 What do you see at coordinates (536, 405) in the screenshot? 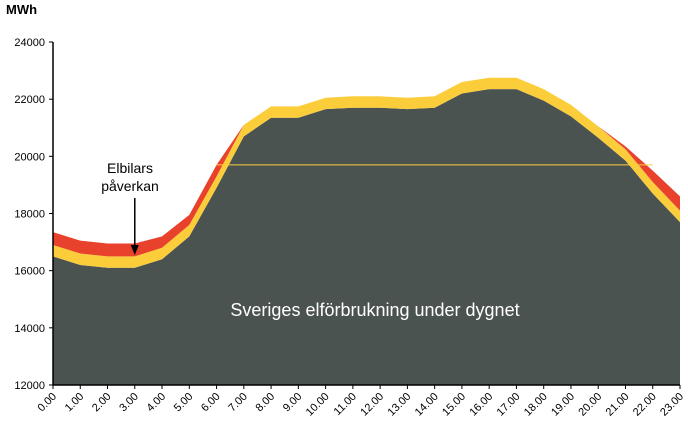
I see `x-tick-label: 18.00` at bounding box center [536, 405].